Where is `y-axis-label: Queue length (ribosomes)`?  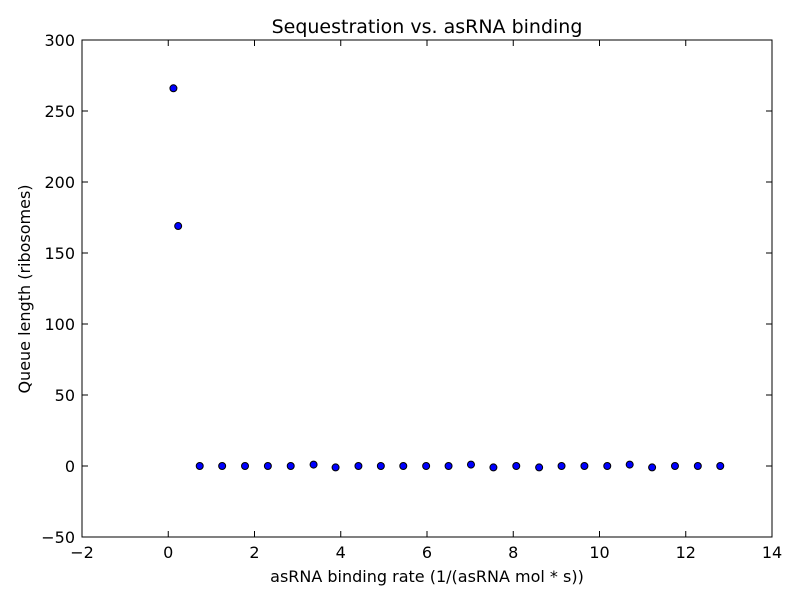 y-axis-label: Queue length (ribosomes) is located at coordinates (24, 288).